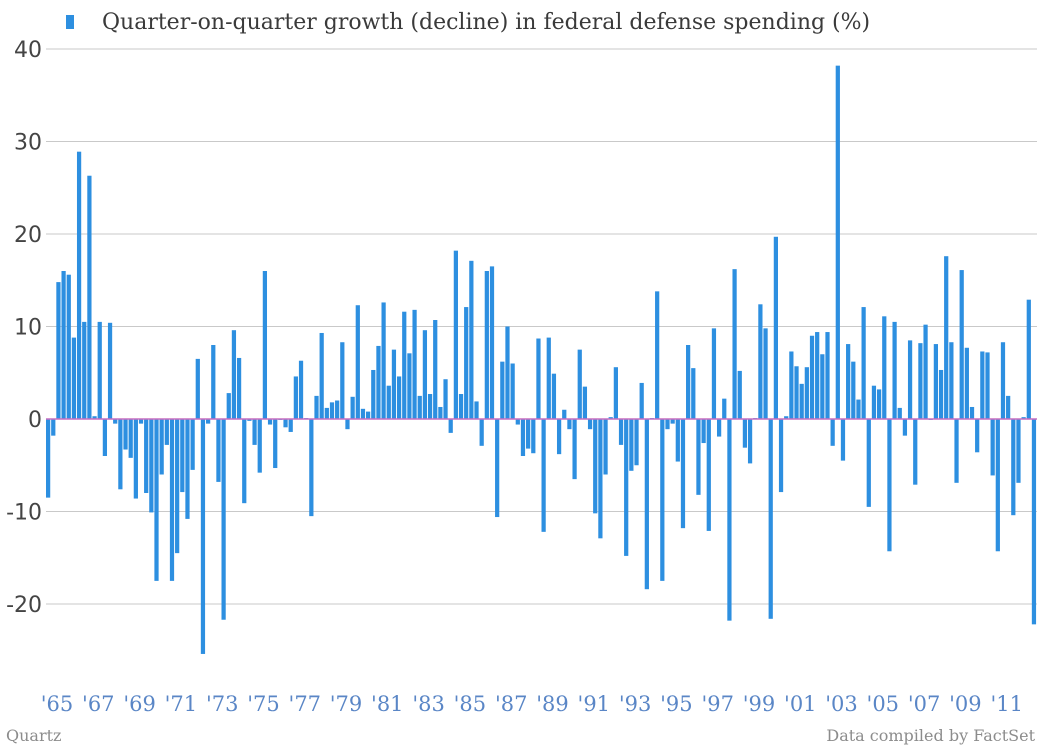 Image resolution: width=1043 pixels, height=752 pixels. Describe the element at coordinates (24, 328) in the screenshot. I see `y-axis-tick-labels: 40 30 20 10 0 -10 -20` at that location.